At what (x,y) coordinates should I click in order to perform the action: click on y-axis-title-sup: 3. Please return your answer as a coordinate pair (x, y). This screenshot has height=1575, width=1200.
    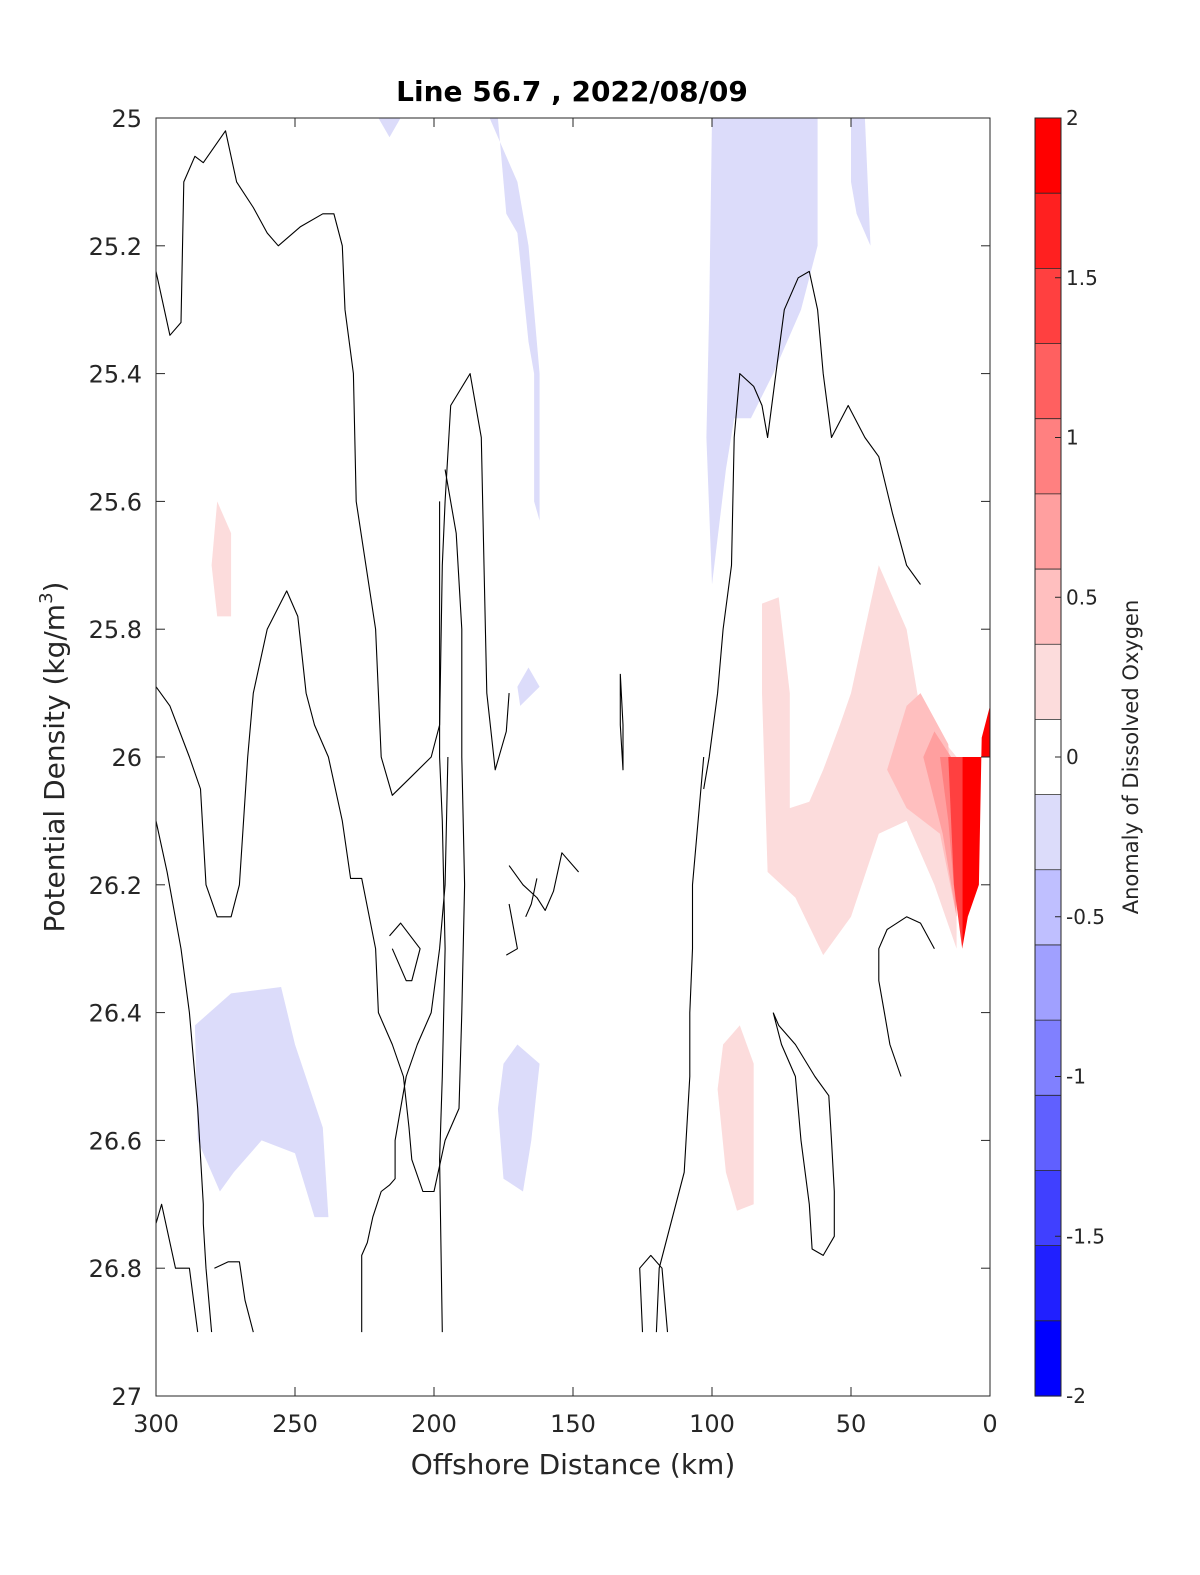
    Looking at the image, I should click on (46, 597).